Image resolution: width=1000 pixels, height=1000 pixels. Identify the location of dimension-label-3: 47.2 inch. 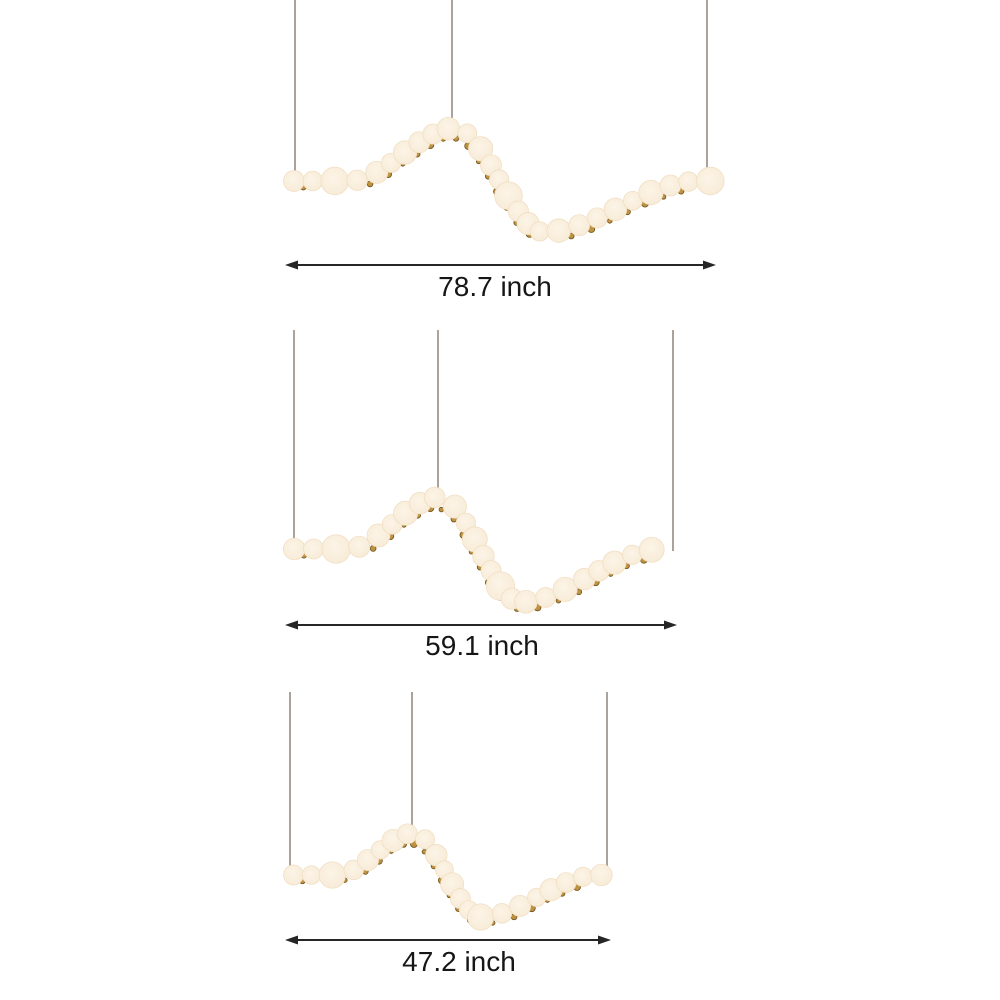
(459, 961).